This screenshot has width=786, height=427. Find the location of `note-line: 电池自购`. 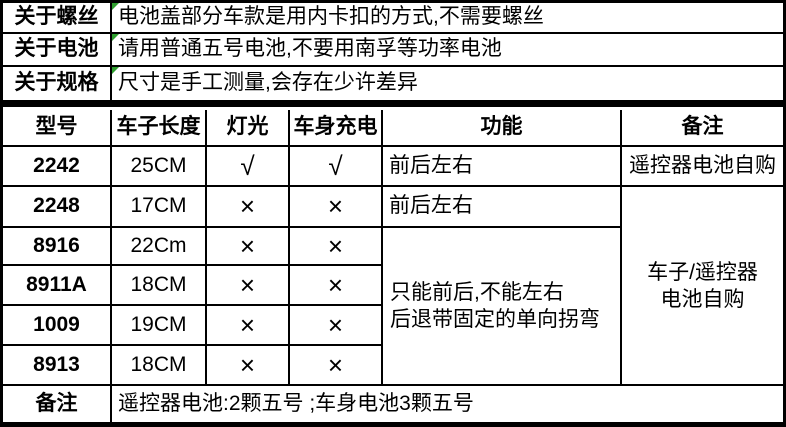

note-line: 电池自购 is located at coordinates (702, 299).